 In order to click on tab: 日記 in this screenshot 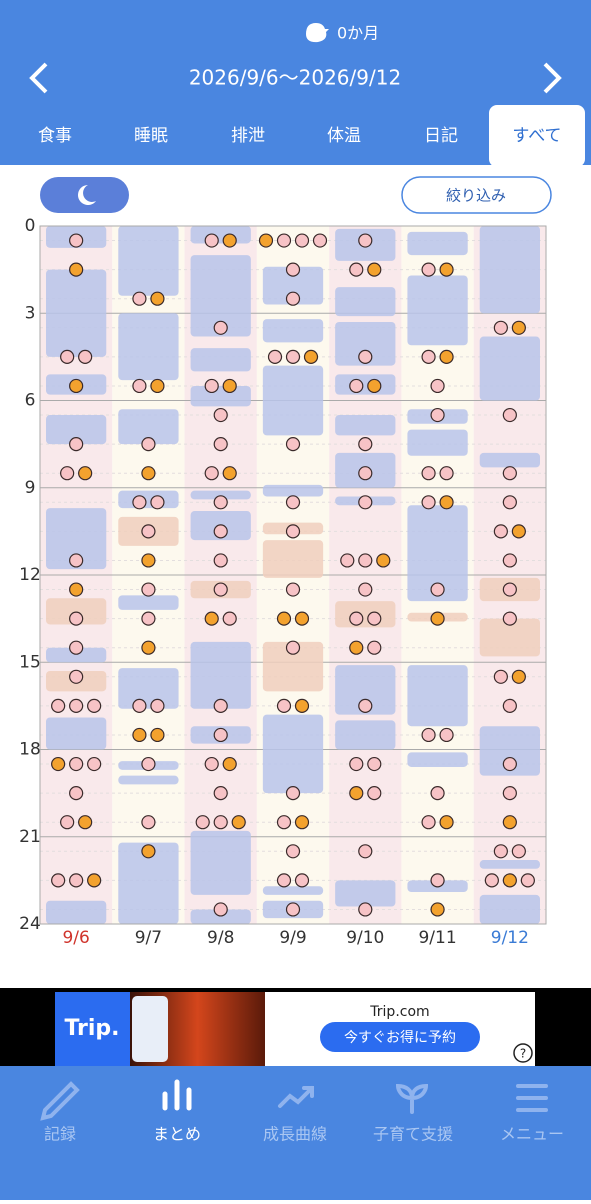, I will do `click(441, 136)`.